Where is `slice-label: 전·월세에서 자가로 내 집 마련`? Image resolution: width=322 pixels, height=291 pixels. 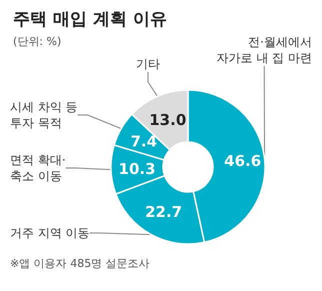 slice-label: 전·월세에서 자가로 내 집 마련 is located at coordinates (264, 50).